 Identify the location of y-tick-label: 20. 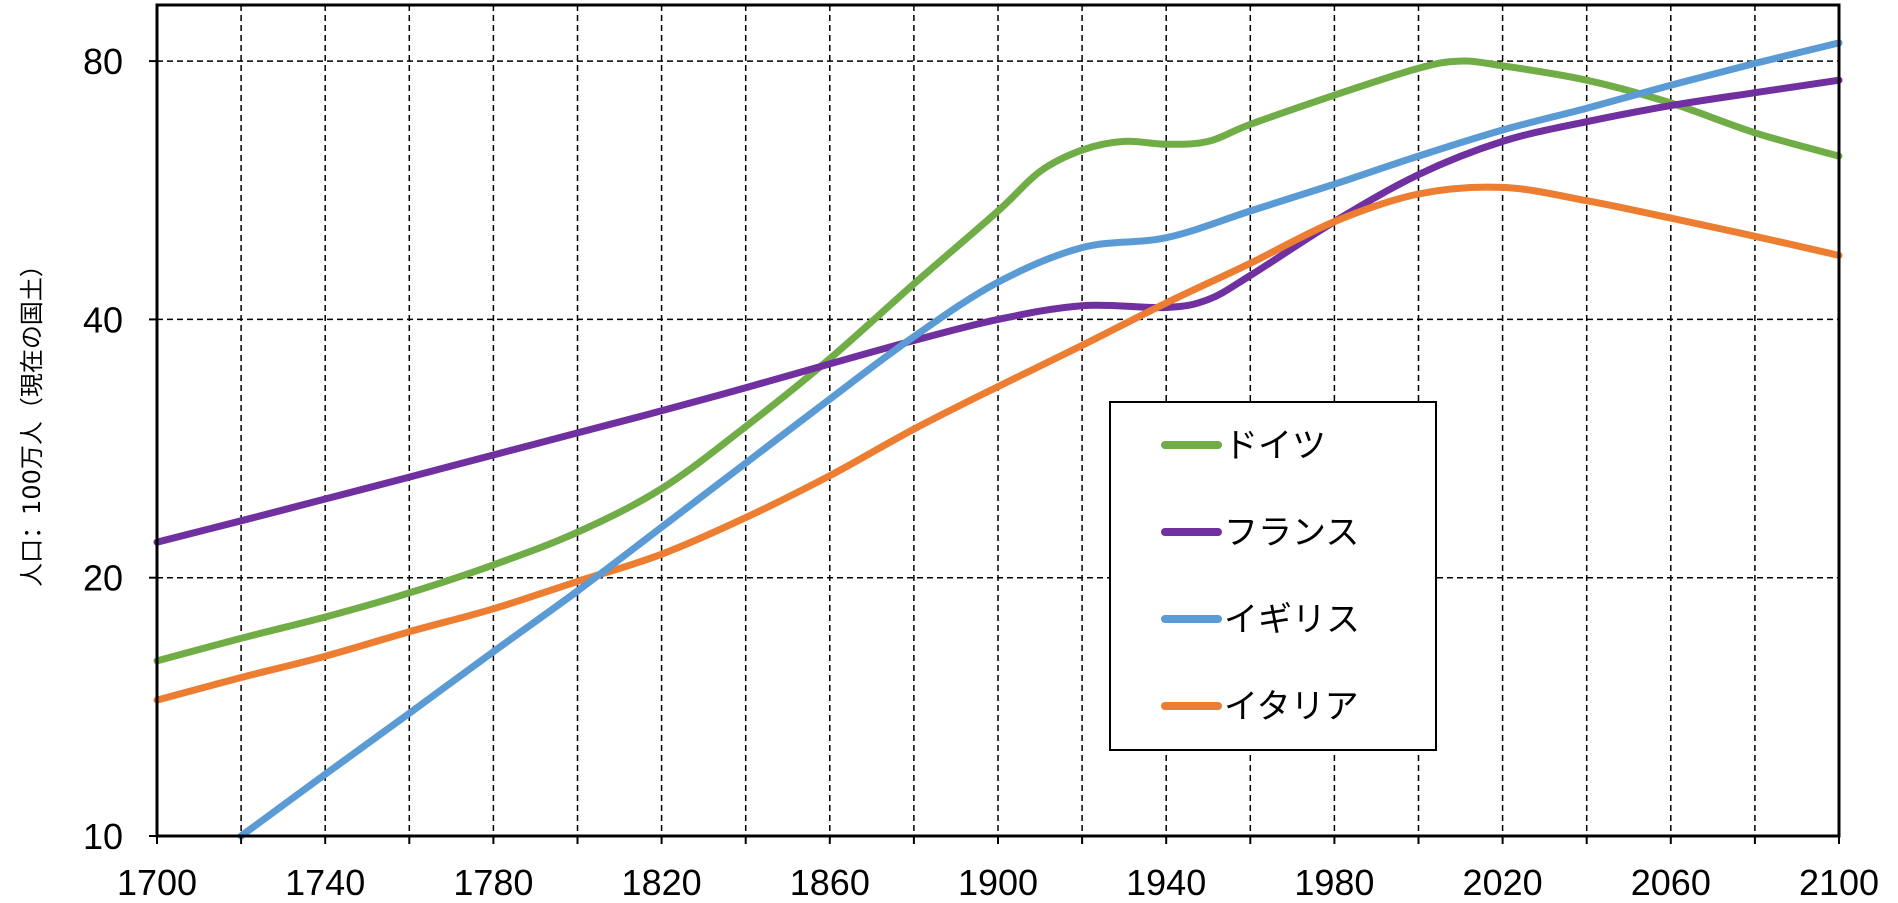
(103, 578).